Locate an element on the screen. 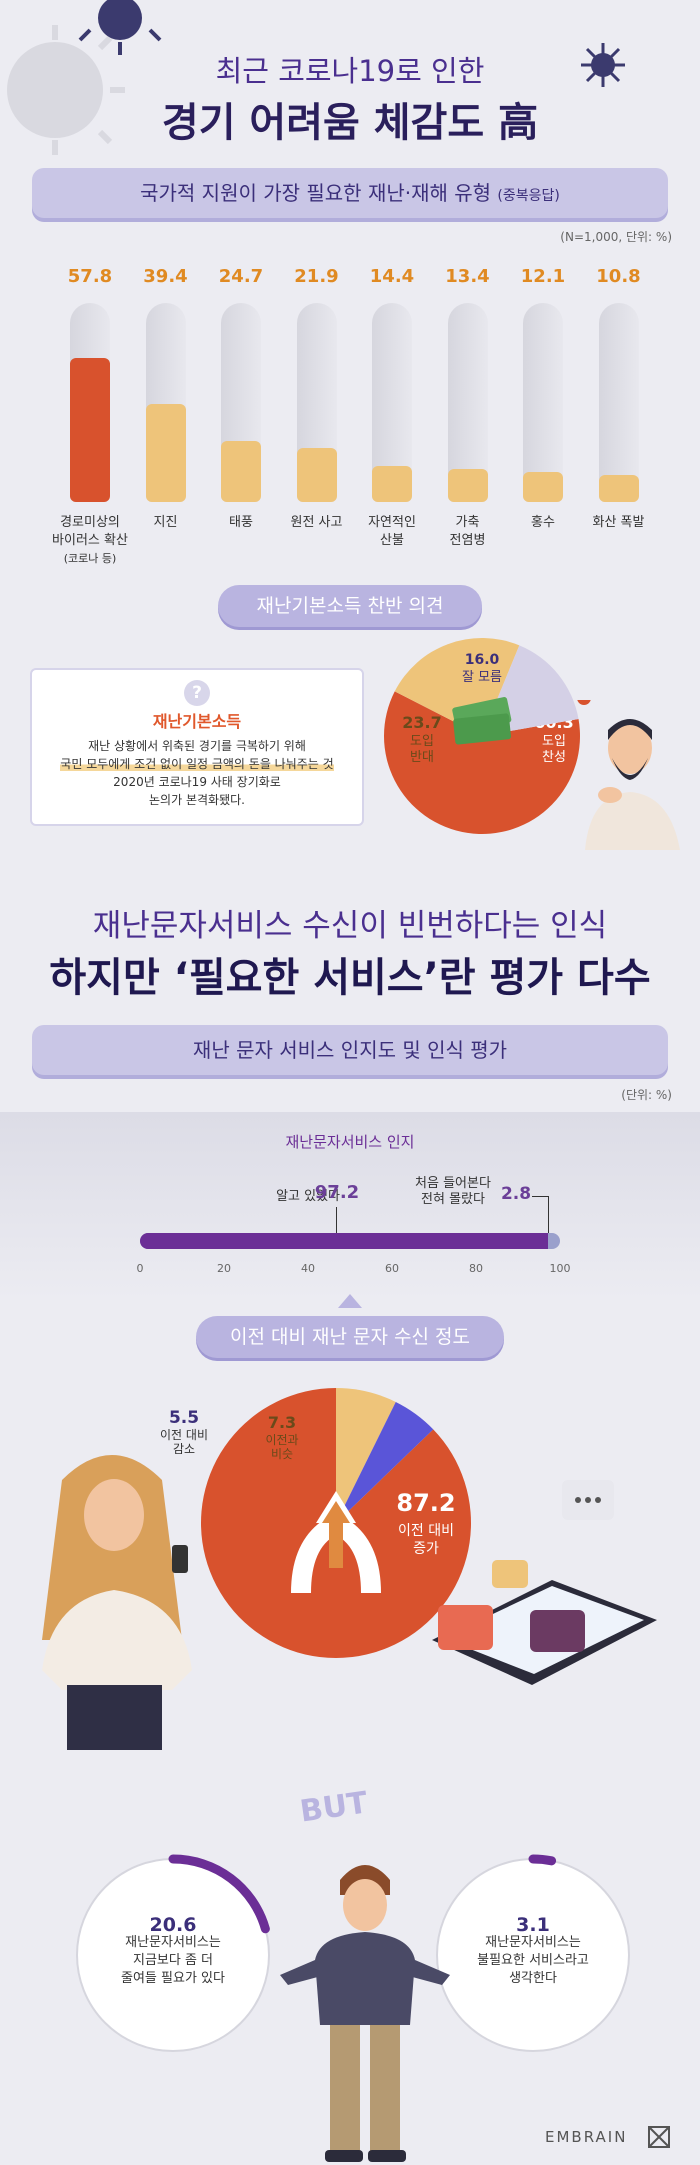 The image size is (700, 2165). bar-category-line: 지진 is located at coordinates (165, 522).